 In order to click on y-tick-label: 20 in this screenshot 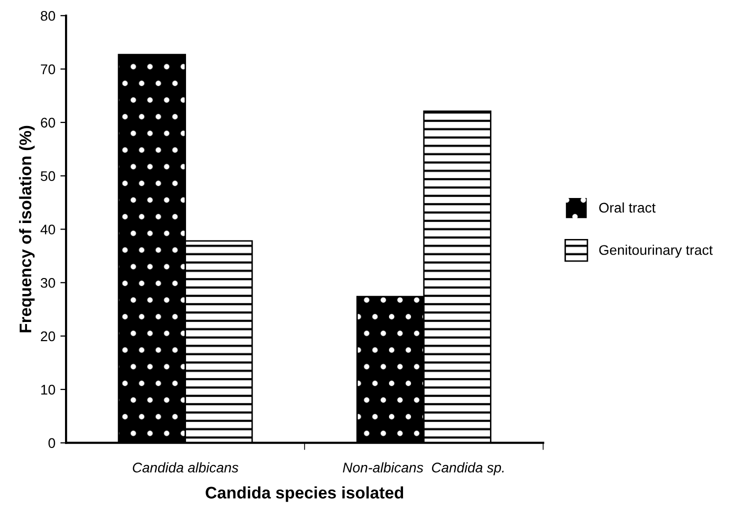, I will do `click(48, 336)`.